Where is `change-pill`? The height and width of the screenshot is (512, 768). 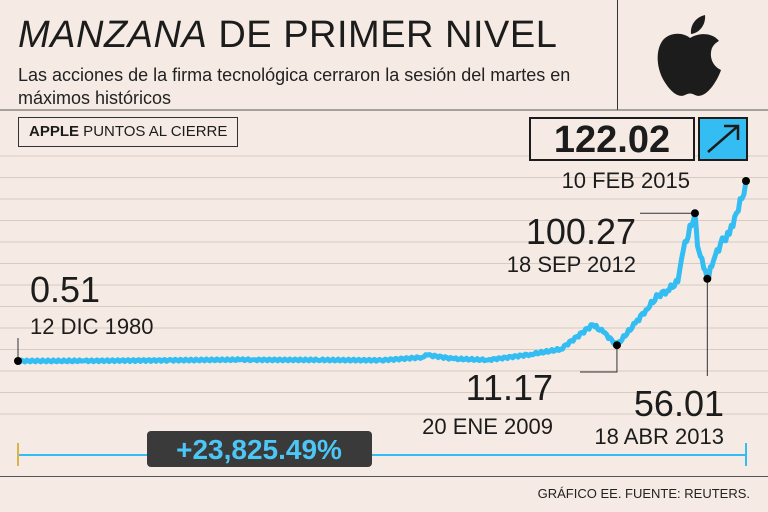 change-pill is located at coordinates (259, 449).